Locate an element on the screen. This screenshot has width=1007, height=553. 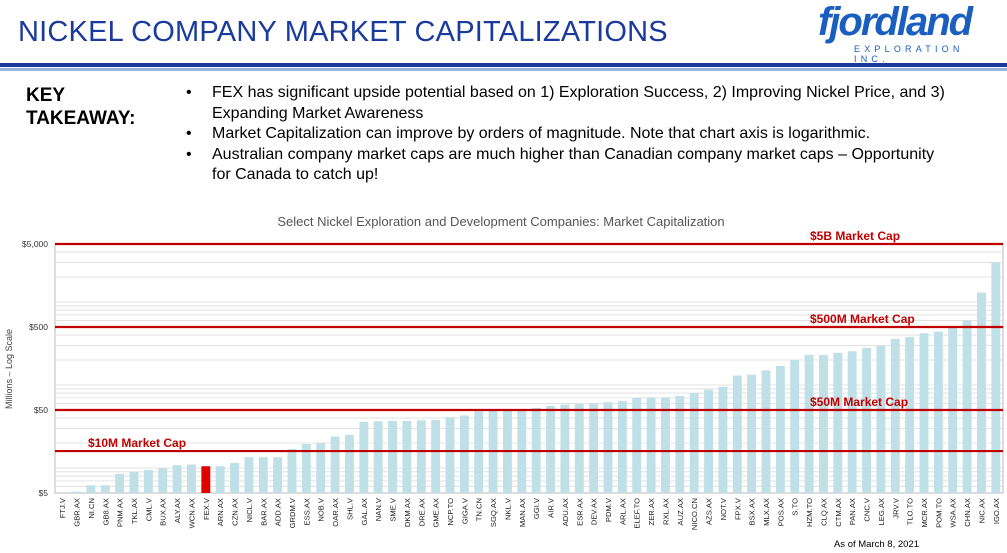
header-divider is located at coordinates (503, 65).